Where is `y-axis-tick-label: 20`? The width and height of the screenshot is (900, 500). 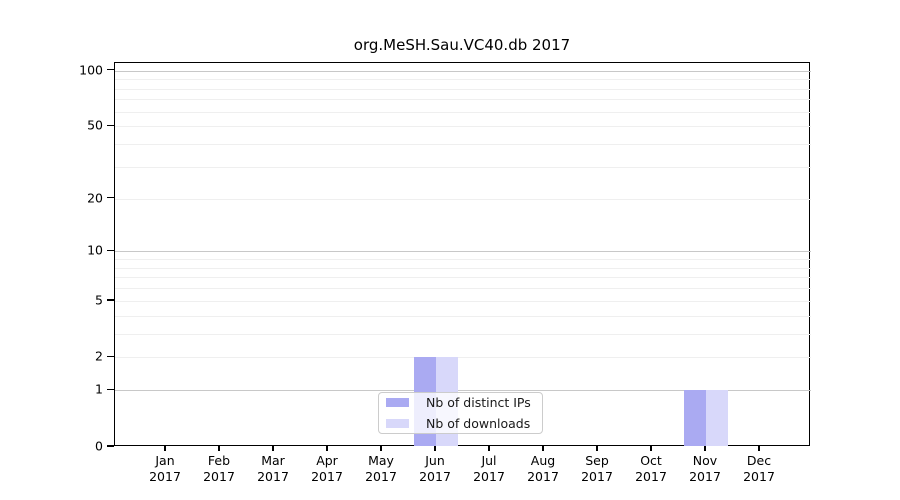 y-axis-tick-label: 20 is located at coordinates (95, 198).